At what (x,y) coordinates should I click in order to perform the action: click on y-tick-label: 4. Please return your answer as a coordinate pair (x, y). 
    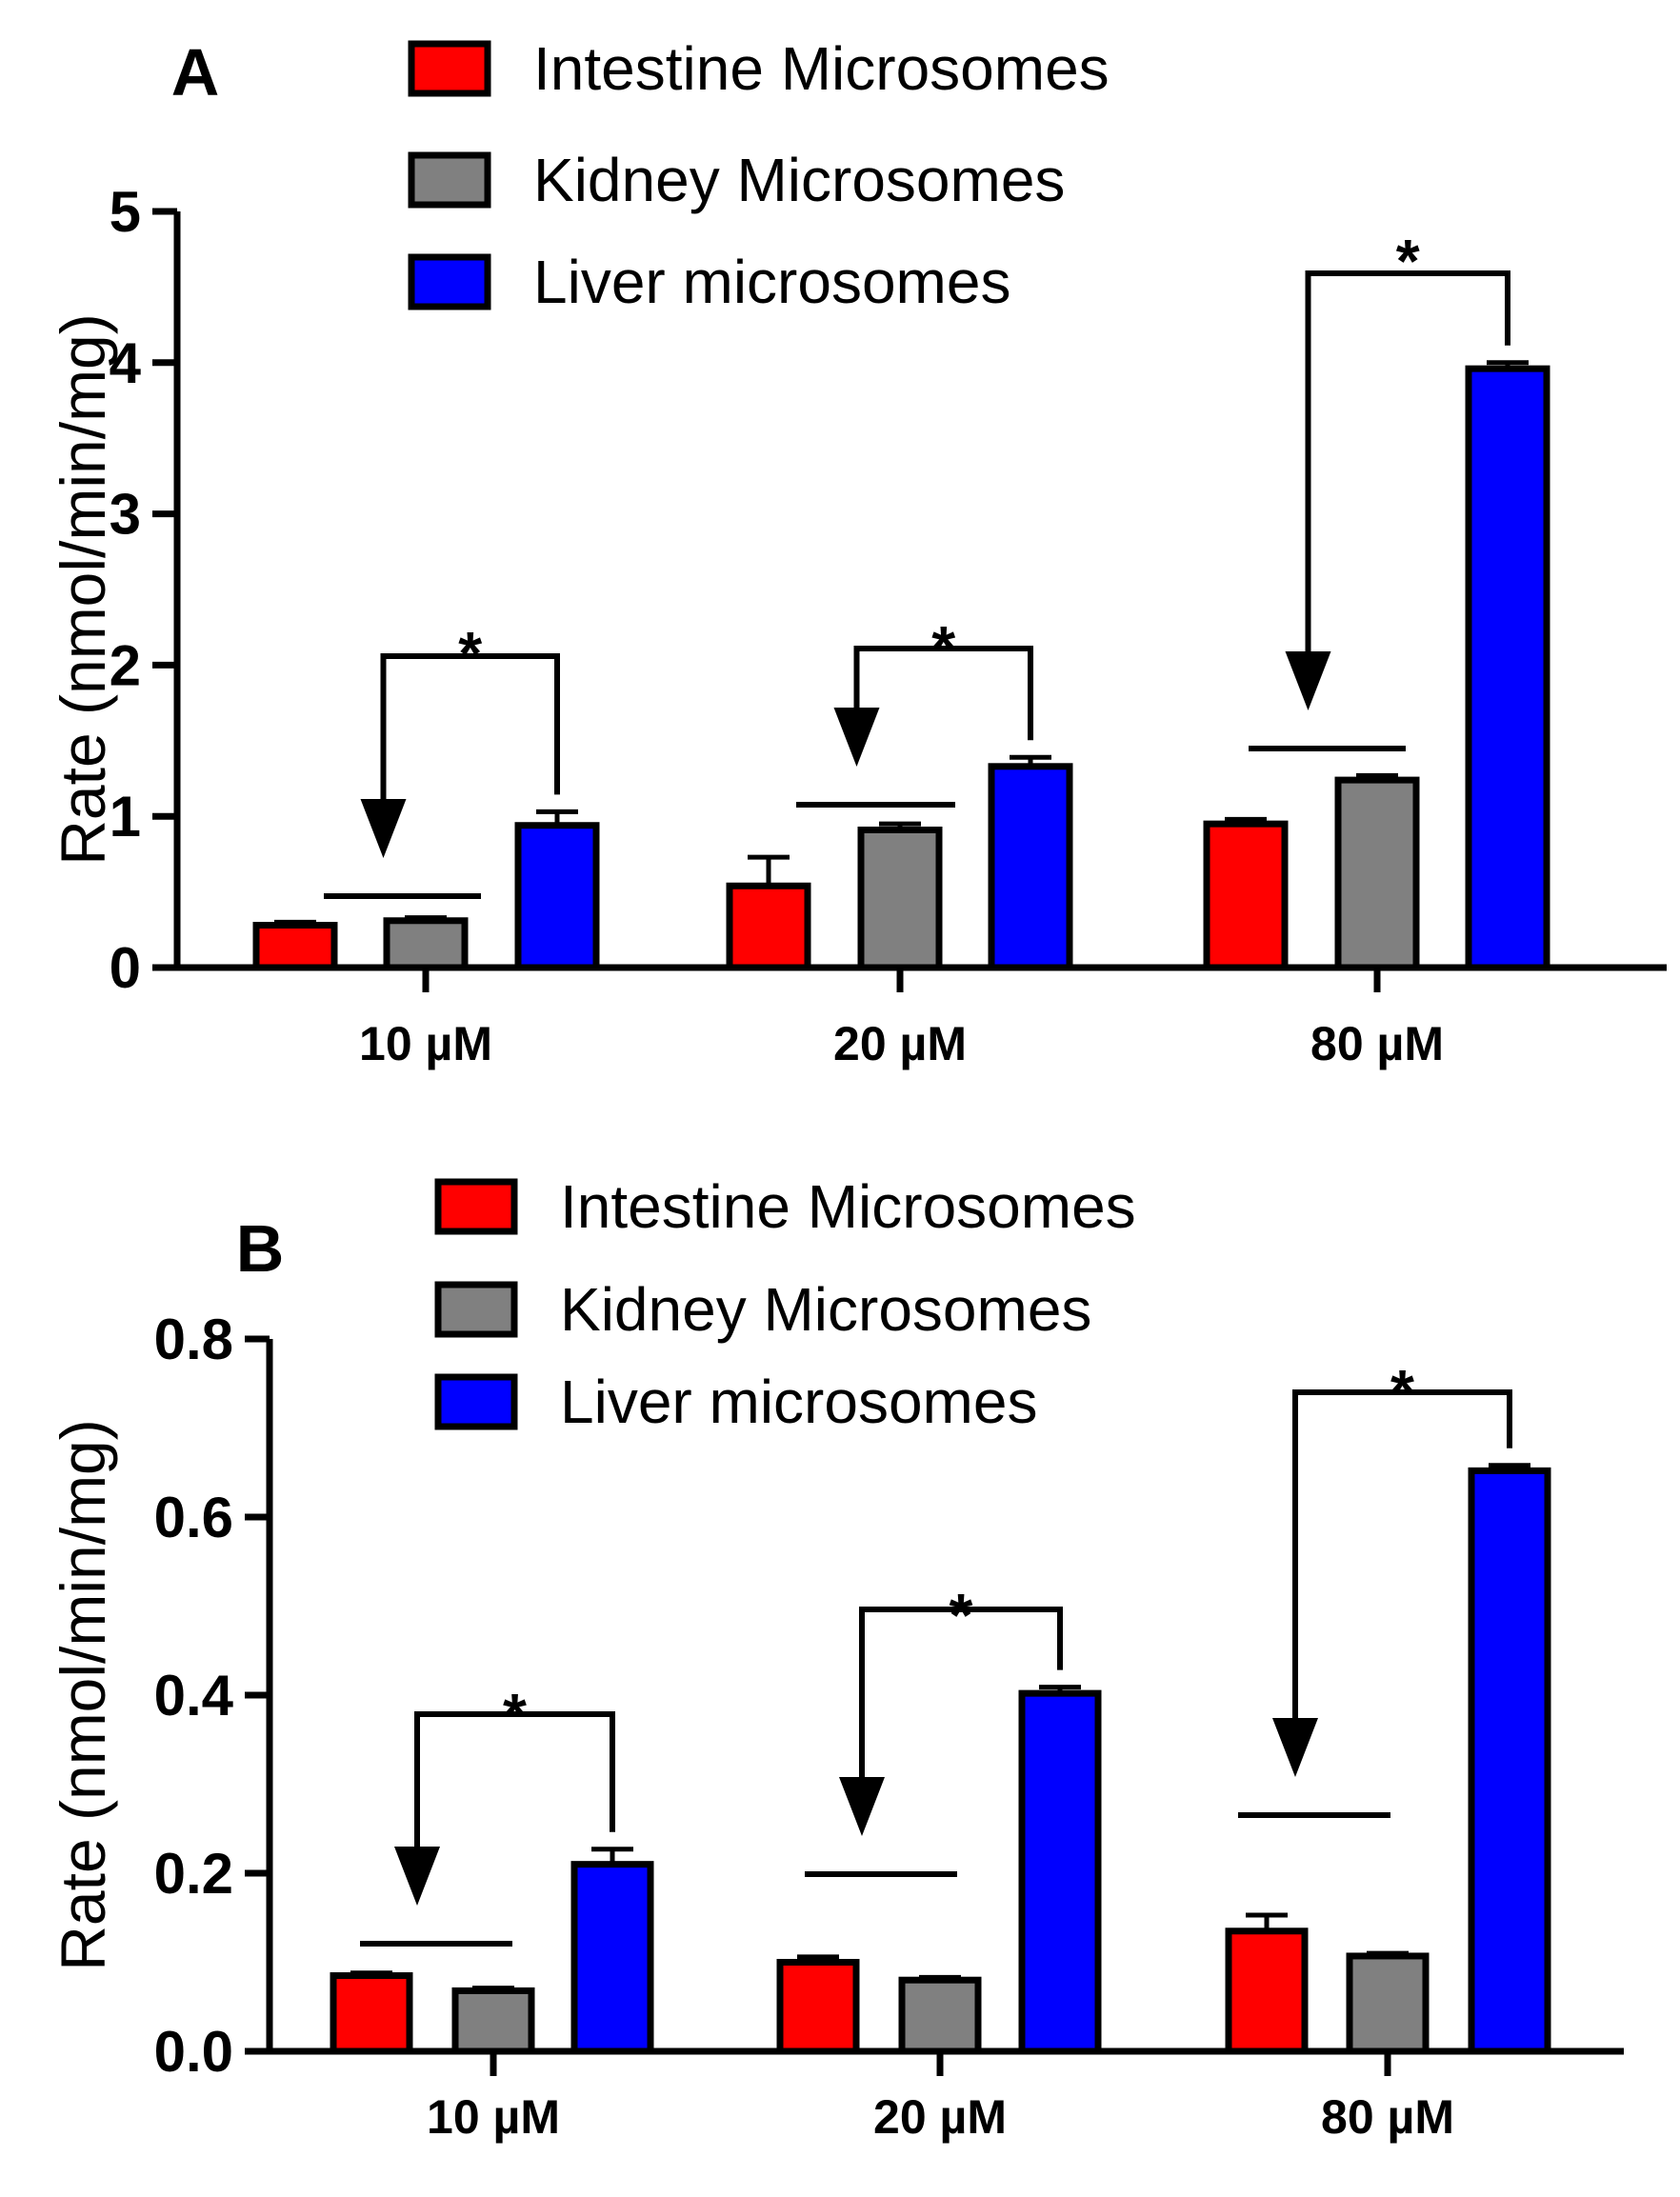
    Looking at the image, I should click on (126, 363).